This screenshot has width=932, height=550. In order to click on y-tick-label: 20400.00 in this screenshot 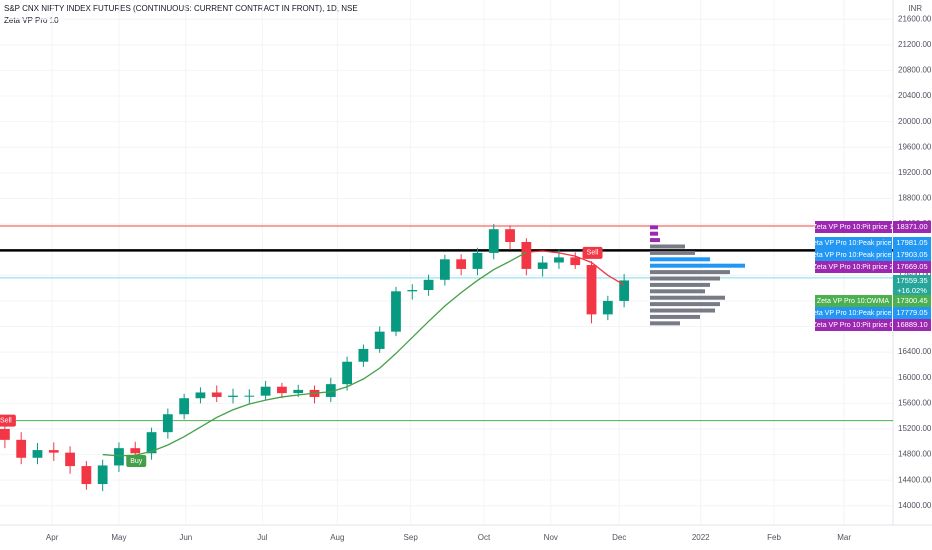, I will do `click(915, 95)`.